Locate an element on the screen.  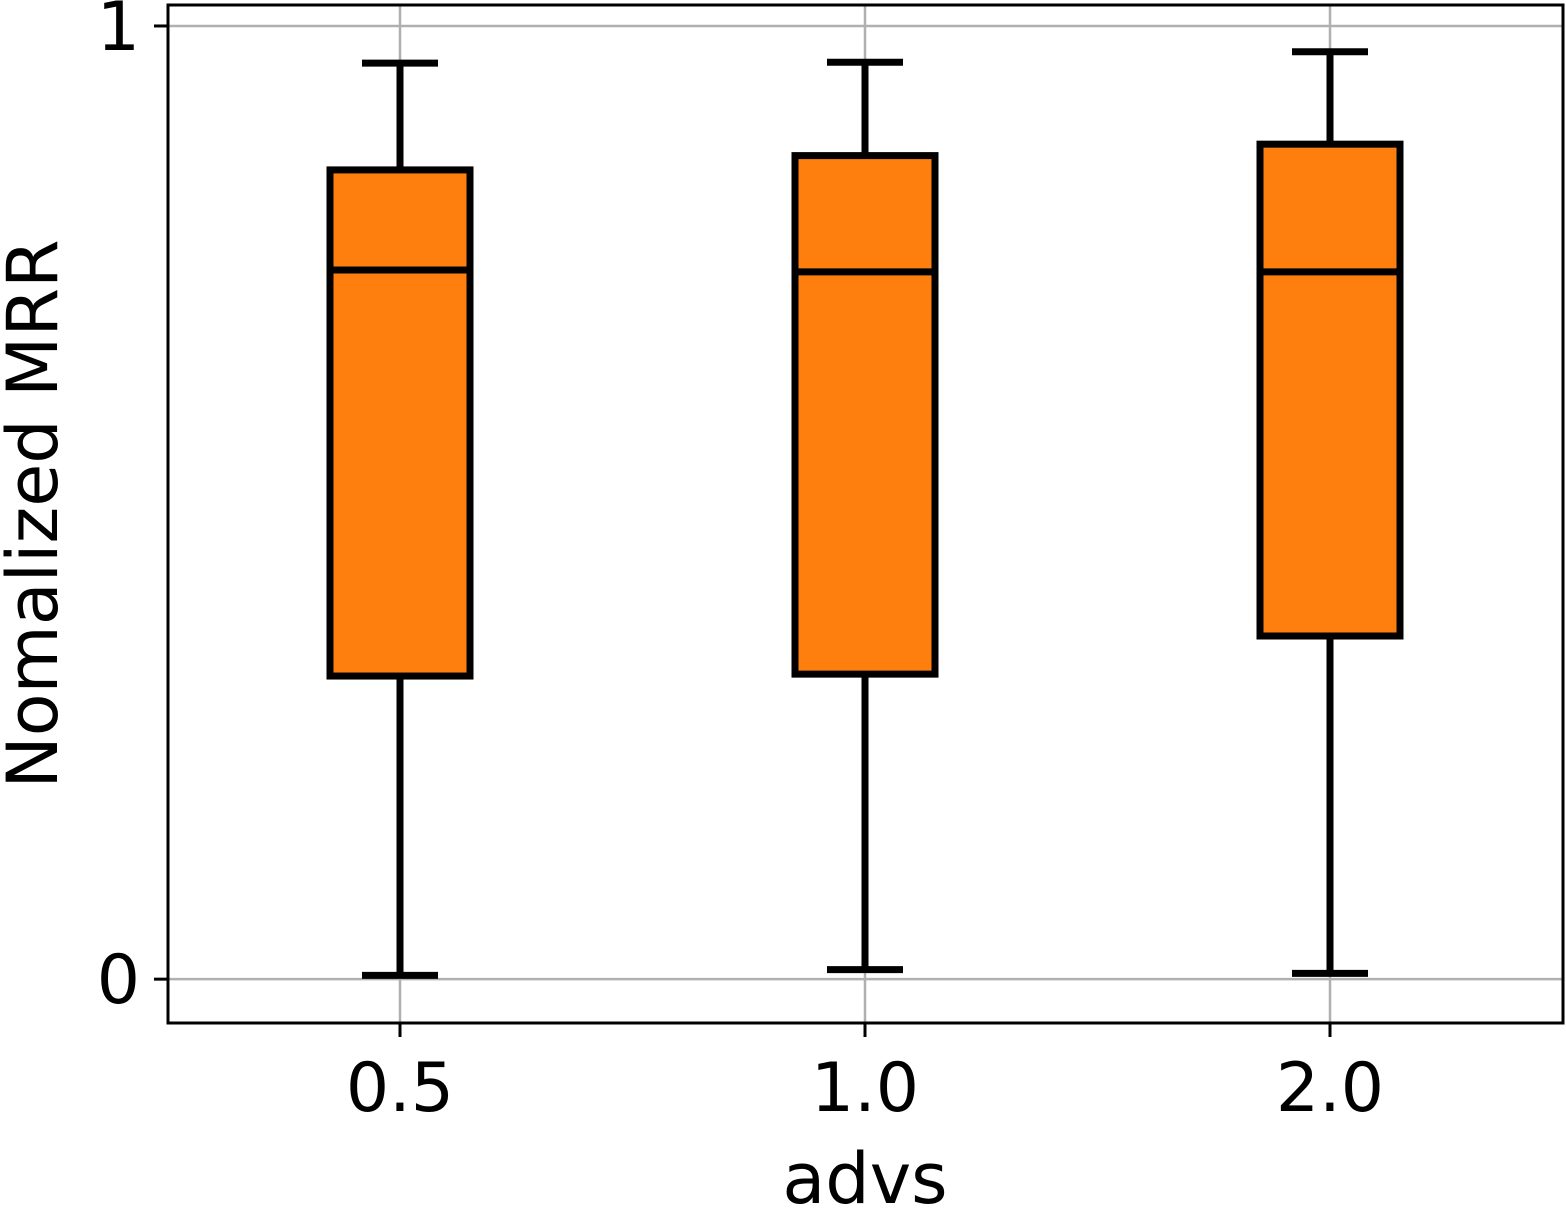
x-tick-label: 1.0 is located at coordinates (865, 1088).